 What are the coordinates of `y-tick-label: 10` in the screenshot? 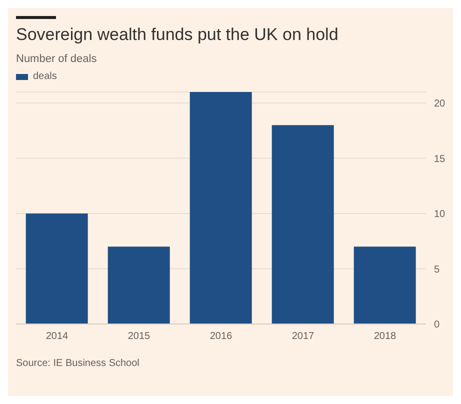 It's located at (440, 214).